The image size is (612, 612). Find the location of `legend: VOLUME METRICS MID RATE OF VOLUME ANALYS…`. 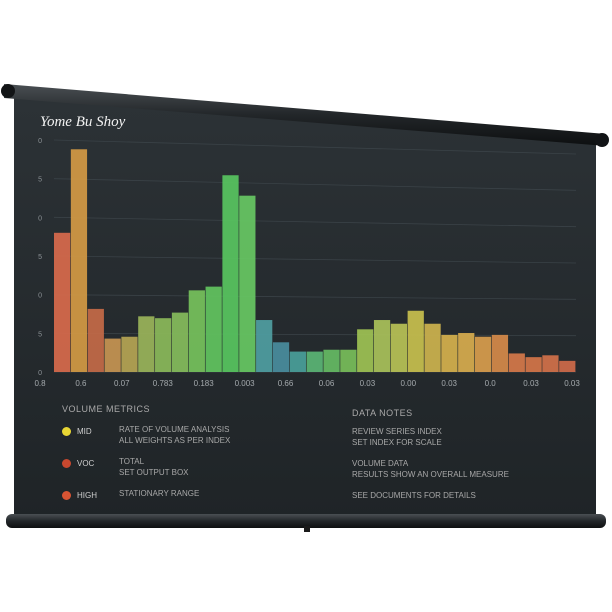

legend: VOLUME METRICS MID RATE OF VOLUME ANALYS… is located at coordinates (192, 452).